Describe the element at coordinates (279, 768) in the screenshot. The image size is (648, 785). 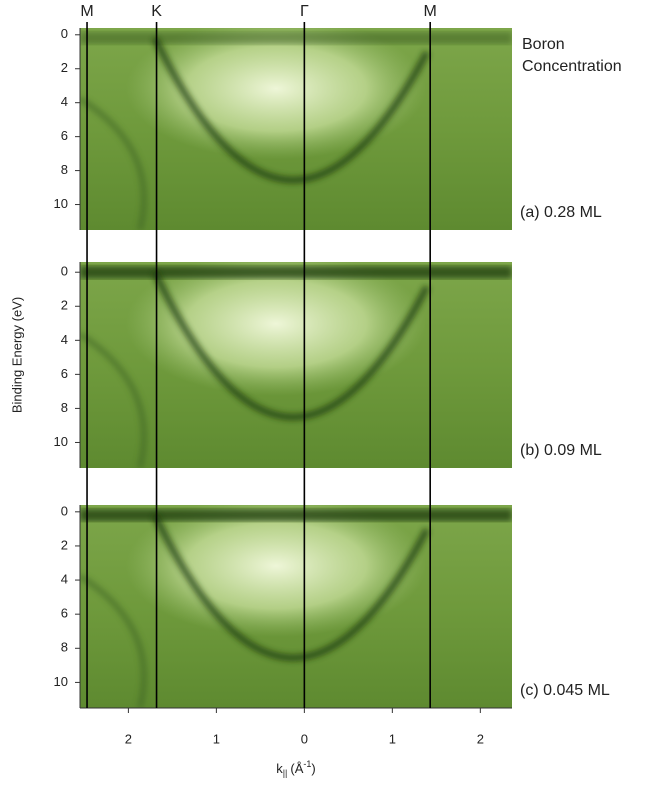
I see `x-label-base: k` at that location.